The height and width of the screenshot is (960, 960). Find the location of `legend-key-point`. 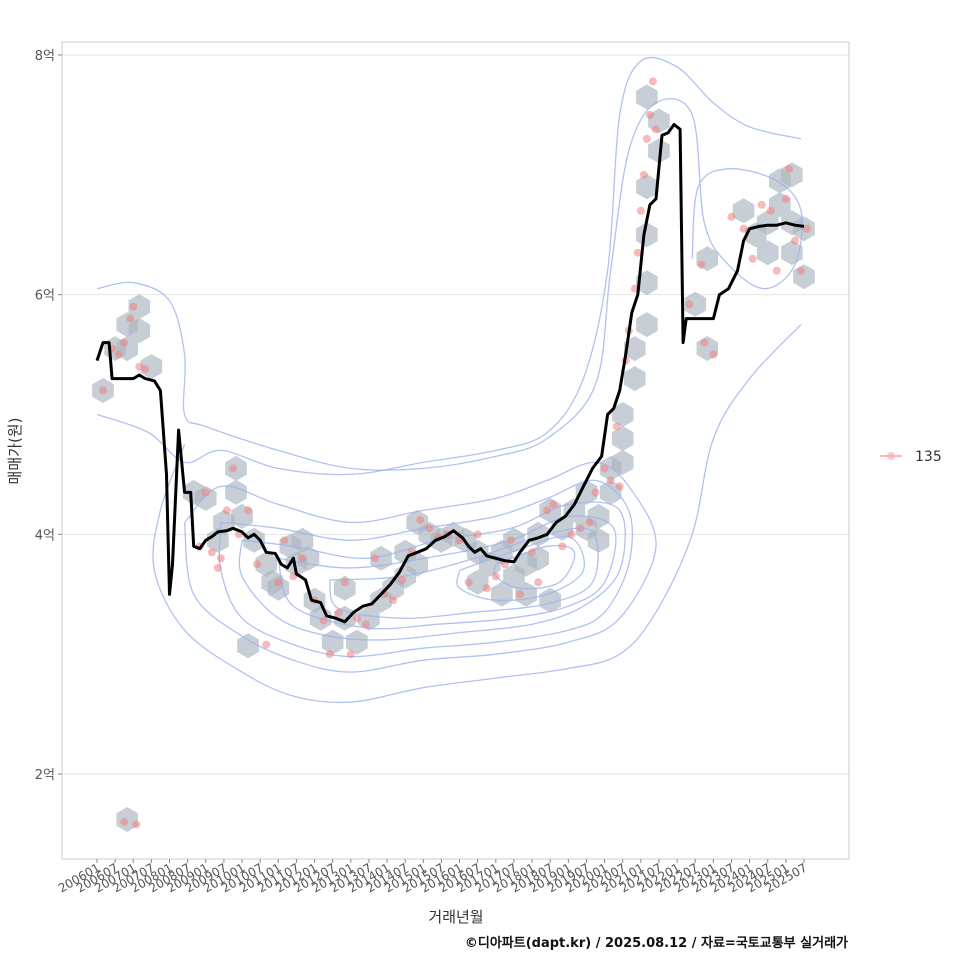

legend-key-point is located at coordinates (891, 456).